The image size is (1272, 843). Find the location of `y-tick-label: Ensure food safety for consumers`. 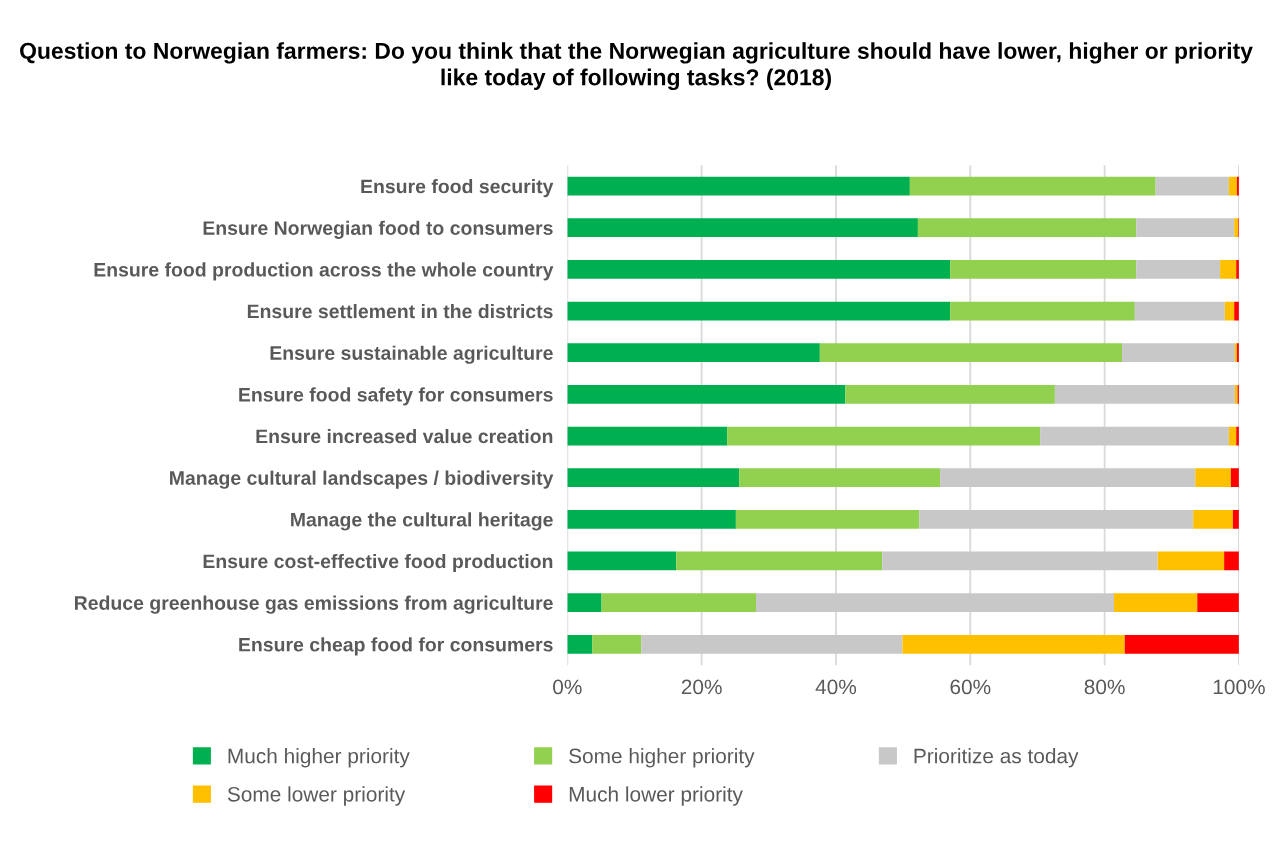

y-tick-label: Ensure food safety for consumers is located at coordinates (396, 396).